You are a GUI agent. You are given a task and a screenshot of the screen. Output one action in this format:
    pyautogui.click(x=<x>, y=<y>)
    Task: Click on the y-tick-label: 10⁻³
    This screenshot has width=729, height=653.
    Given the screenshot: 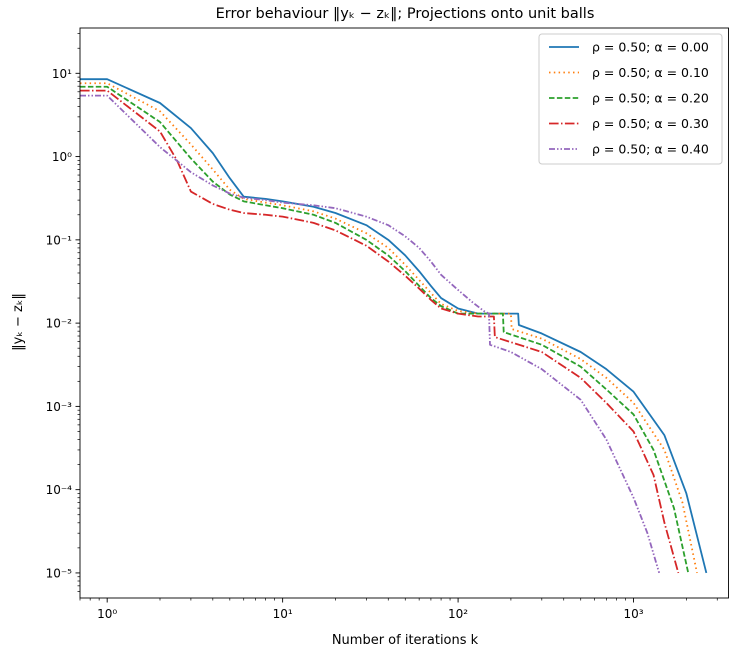 What is the action you would take?
    pyautogui.click(x=59, y=407)
    